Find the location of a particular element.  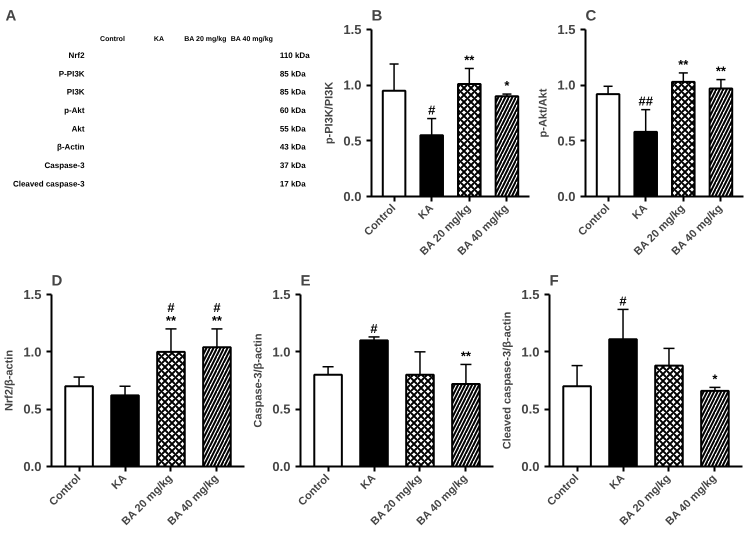

y-axis-title: Cleaved caspase-3/β-actin is located at coordinates (507, 380).